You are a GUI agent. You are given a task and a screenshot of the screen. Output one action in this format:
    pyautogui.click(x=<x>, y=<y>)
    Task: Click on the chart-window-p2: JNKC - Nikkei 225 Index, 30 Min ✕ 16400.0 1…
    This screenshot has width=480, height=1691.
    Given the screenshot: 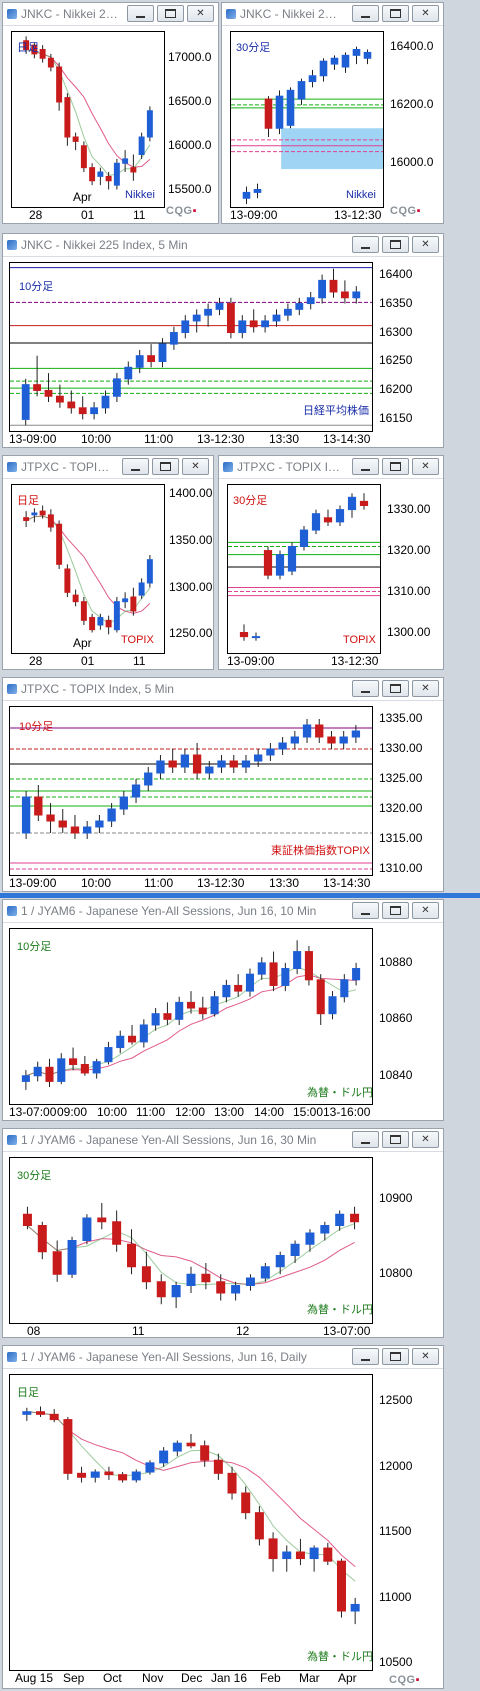 What is the action you would take?
    pyautogui.click(x=332, y=113)
    